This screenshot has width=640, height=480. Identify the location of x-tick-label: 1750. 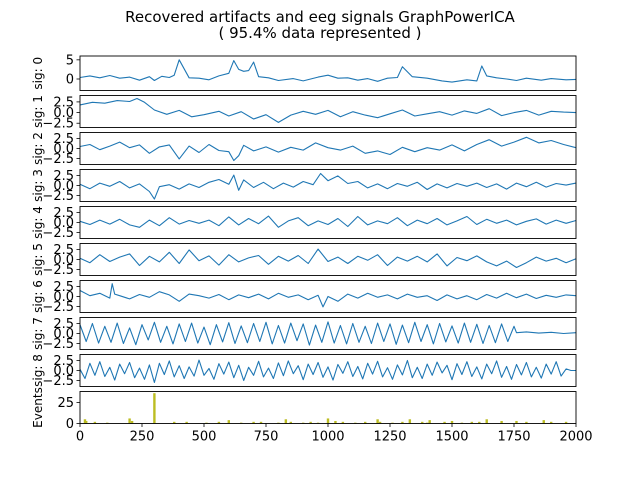
(513, 437).